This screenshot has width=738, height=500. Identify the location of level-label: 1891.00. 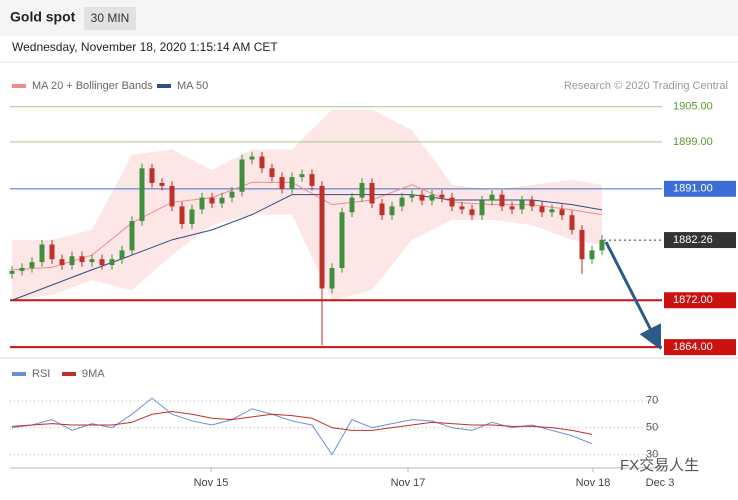
(693, 189).